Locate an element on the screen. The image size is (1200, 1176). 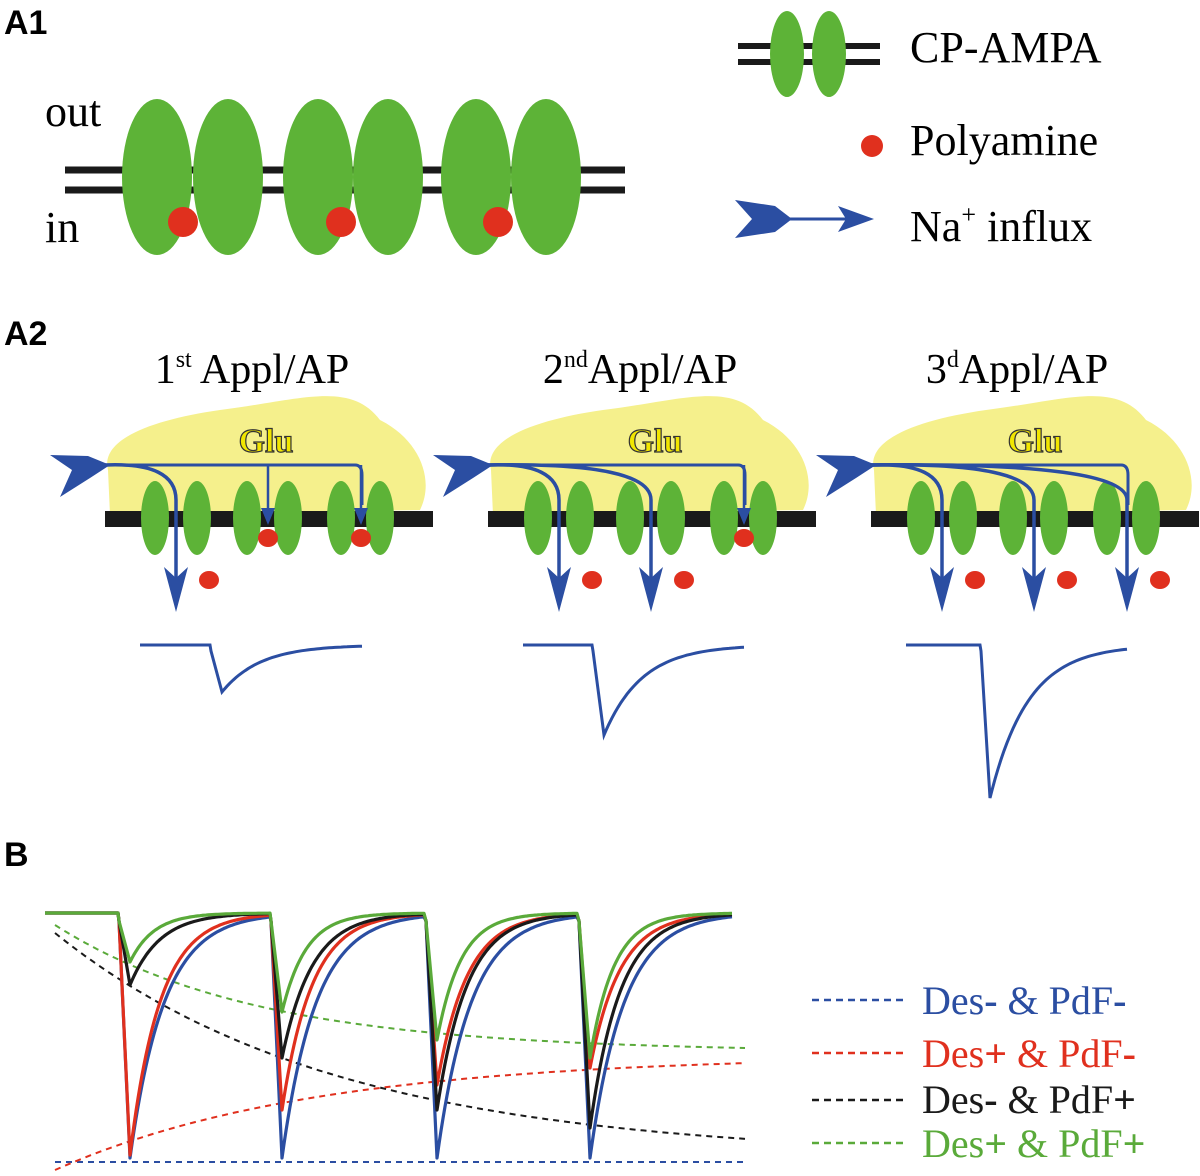
legend-b-item: Des- & PdF- is located at coordinates (969, 1000).